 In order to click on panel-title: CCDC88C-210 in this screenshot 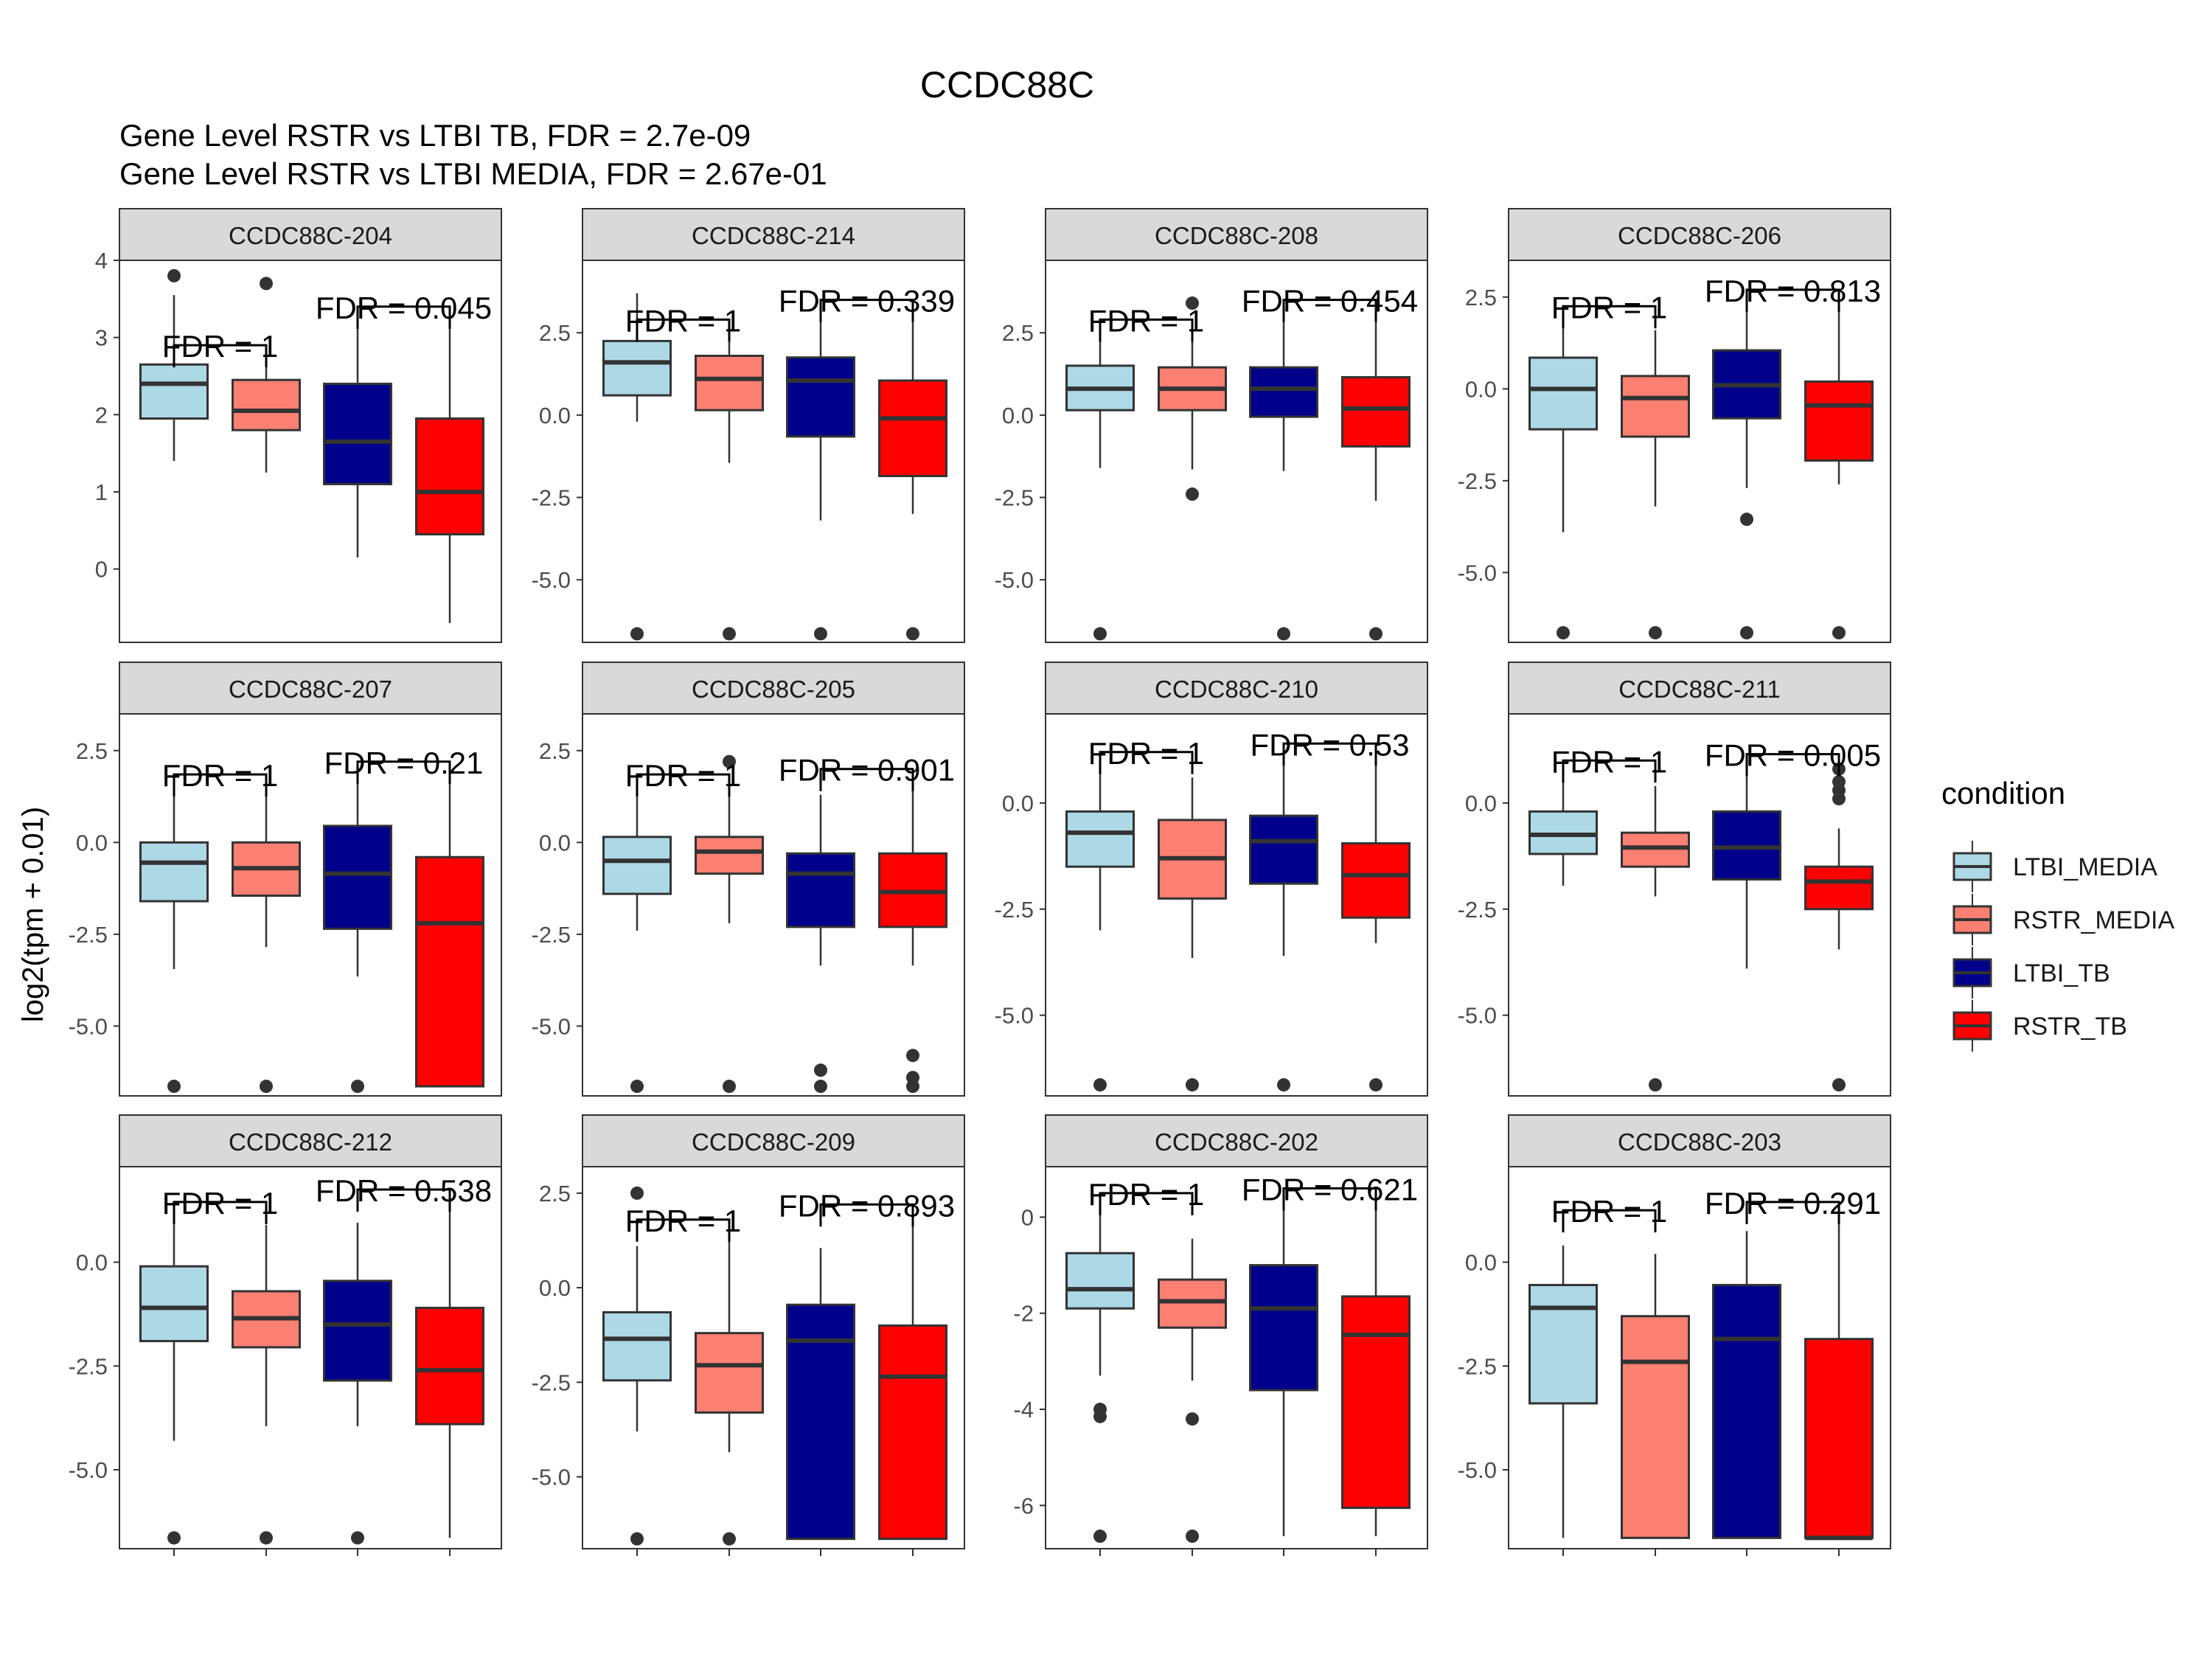, I will do `click(1236, 689)`.